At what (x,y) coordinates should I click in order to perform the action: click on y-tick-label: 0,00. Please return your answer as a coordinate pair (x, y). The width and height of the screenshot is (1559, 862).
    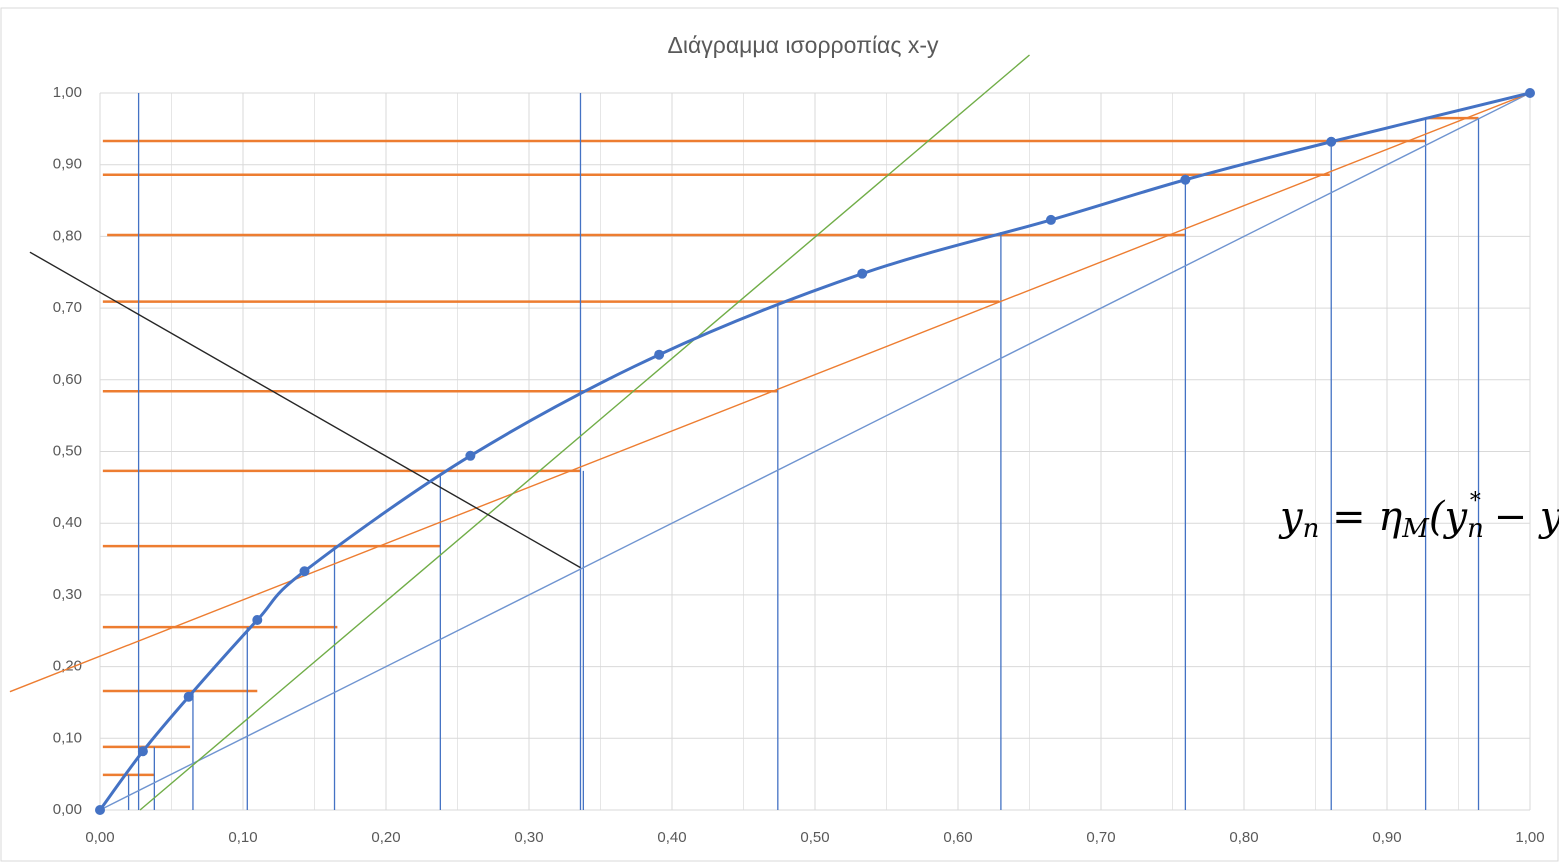
    Looking at the image, I should click on (67, 809).